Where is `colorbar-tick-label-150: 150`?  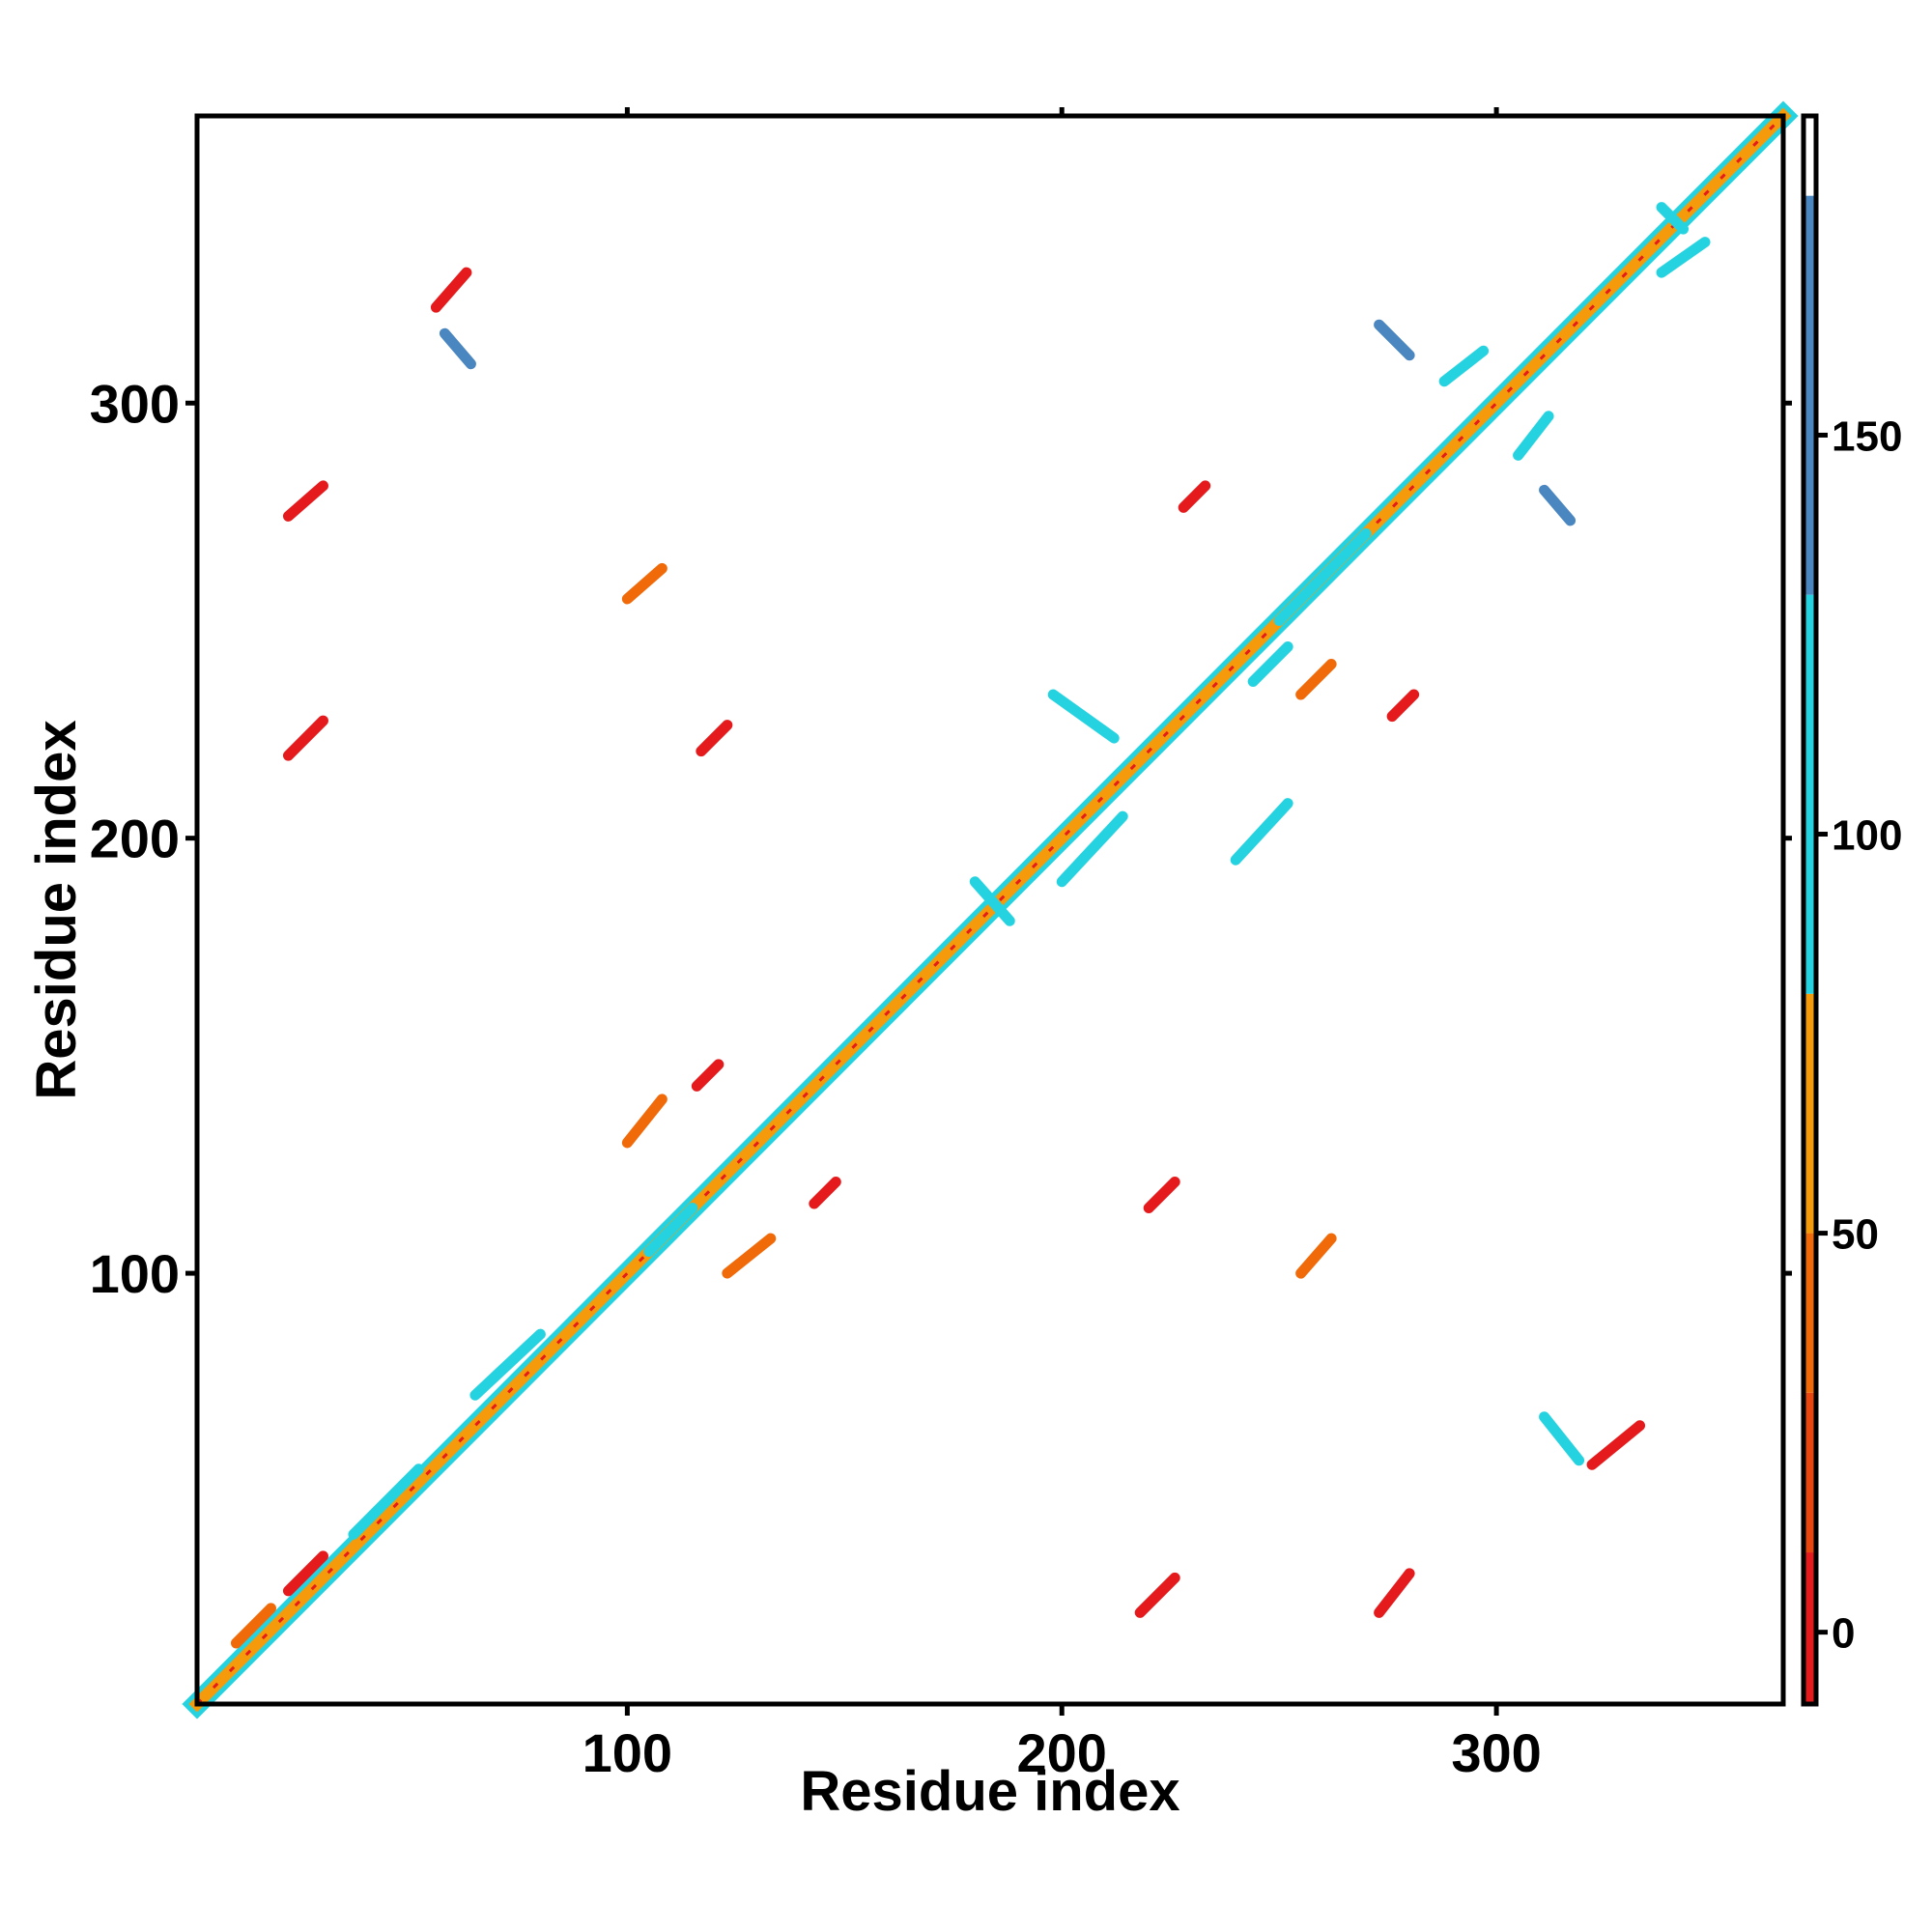 colorbar-tick-label-150: 150 is located at coordinates (1867, 436).